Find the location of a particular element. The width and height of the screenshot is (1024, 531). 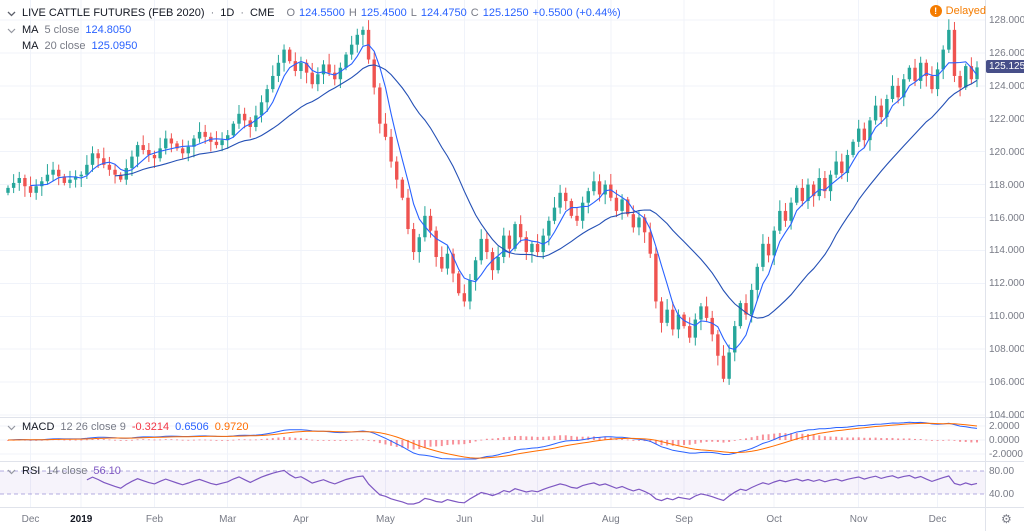

settings-gear-icon: ⚙ is located at coordinates (1006, 519).